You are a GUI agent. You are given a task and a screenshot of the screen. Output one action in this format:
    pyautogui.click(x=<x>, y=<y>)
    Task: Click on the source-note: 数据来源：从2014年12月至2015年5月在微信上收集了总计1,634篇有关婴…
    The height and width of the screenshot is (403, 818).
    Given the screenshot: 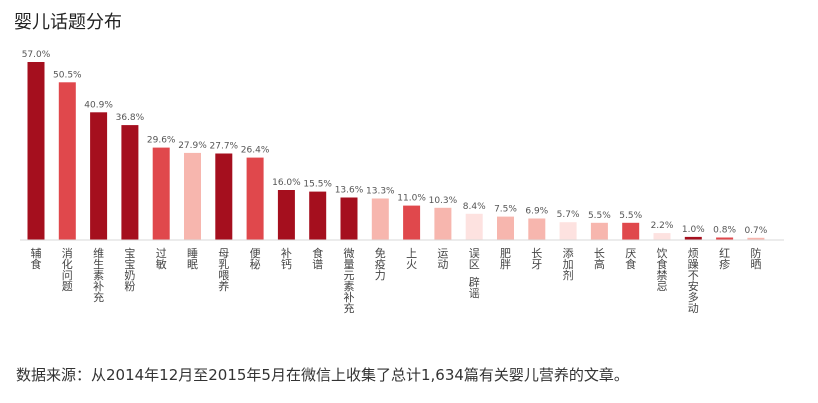 What is the action you would take?
    pyautogui.click(x=322, y=375)
    